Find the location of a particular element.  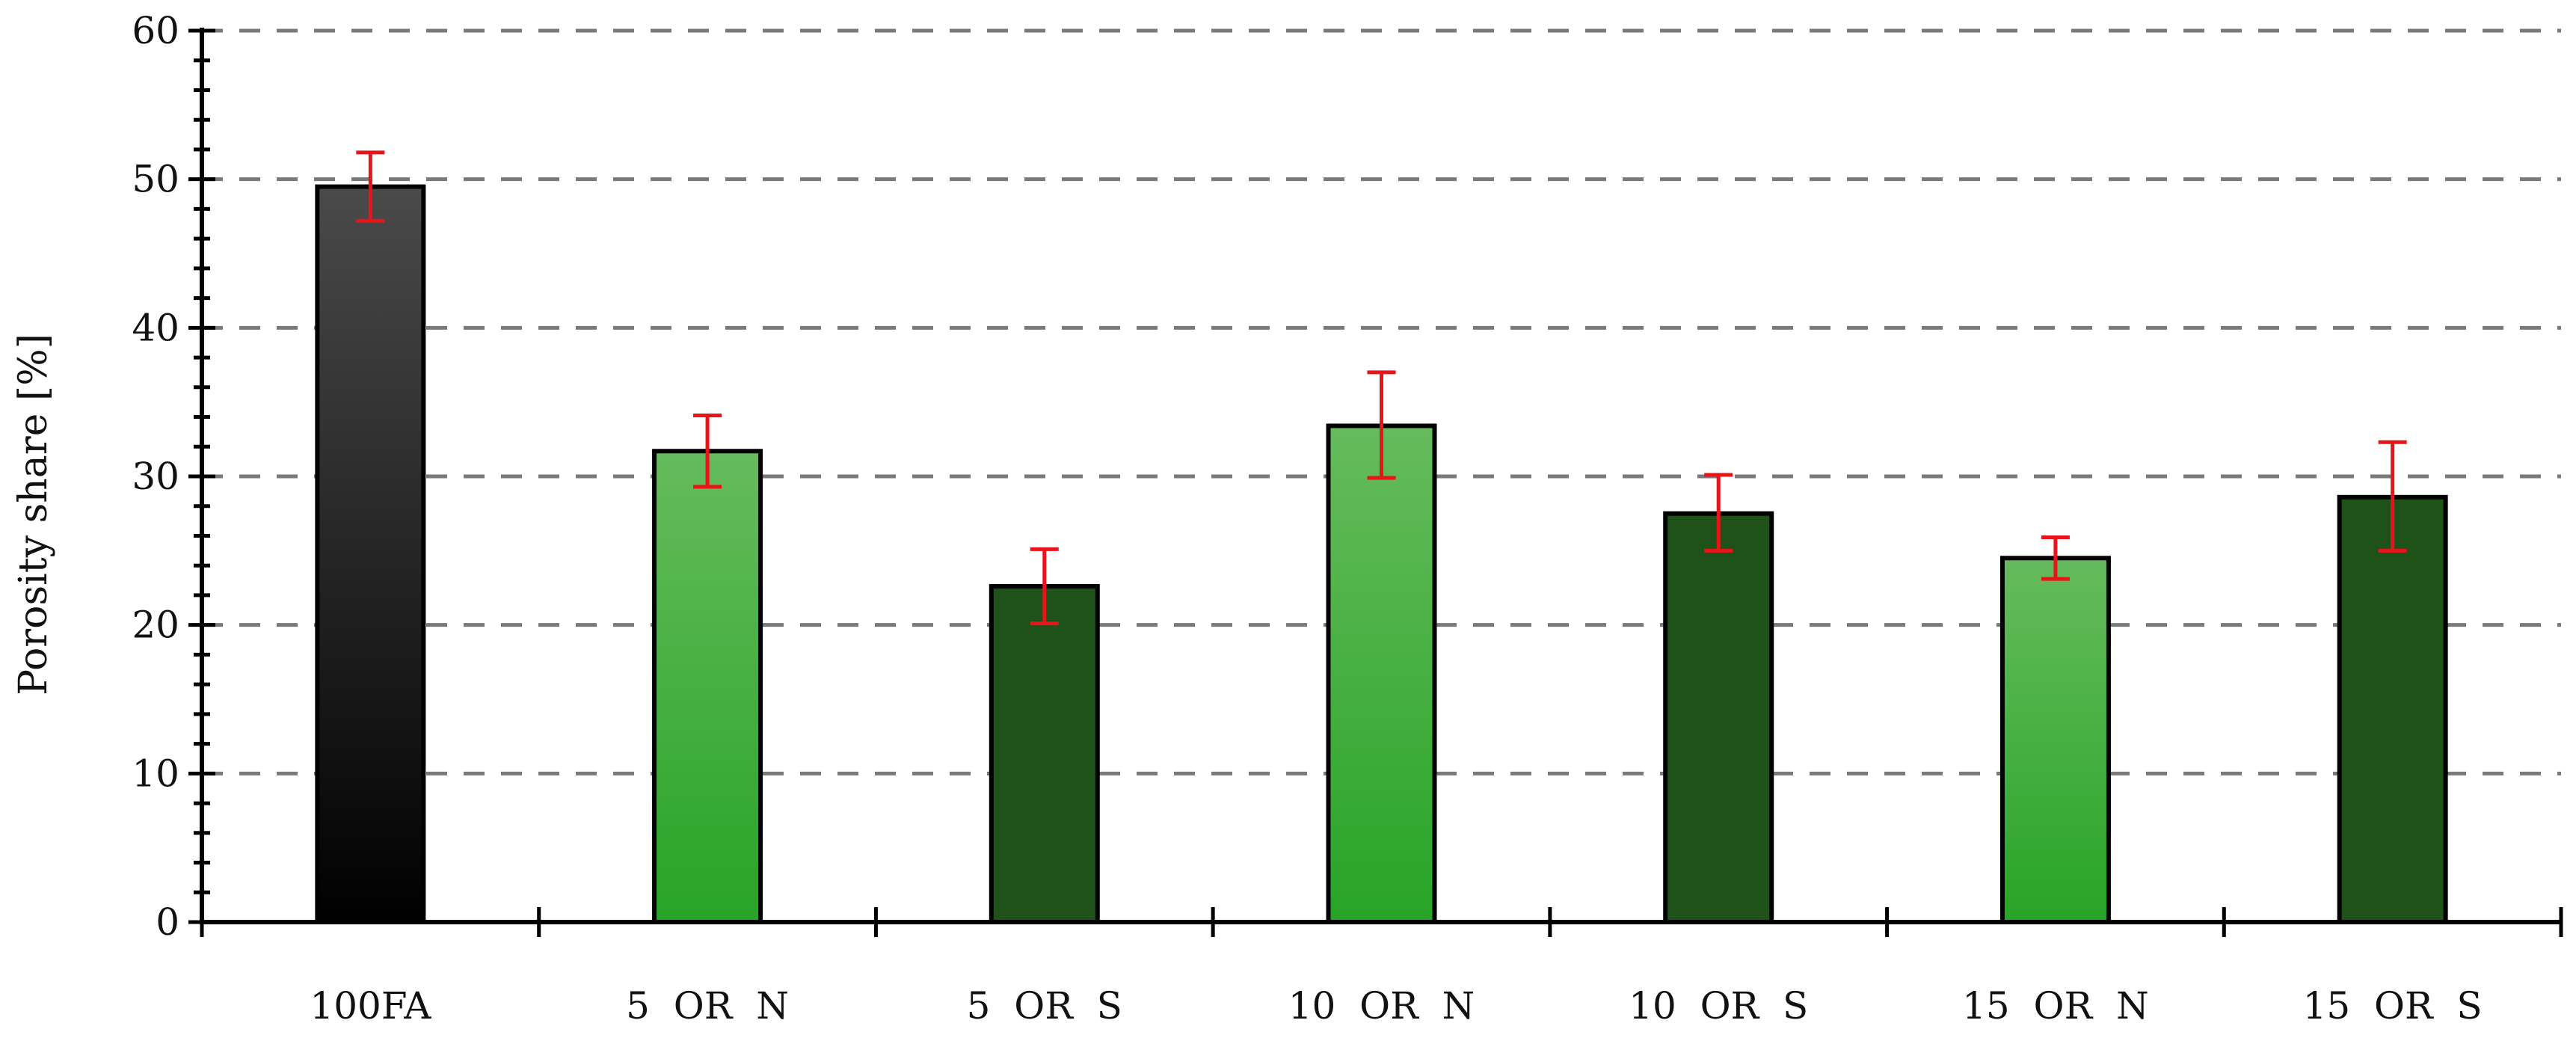

x-category-label: 15 OR N is located at coordinates (2055, 1006).